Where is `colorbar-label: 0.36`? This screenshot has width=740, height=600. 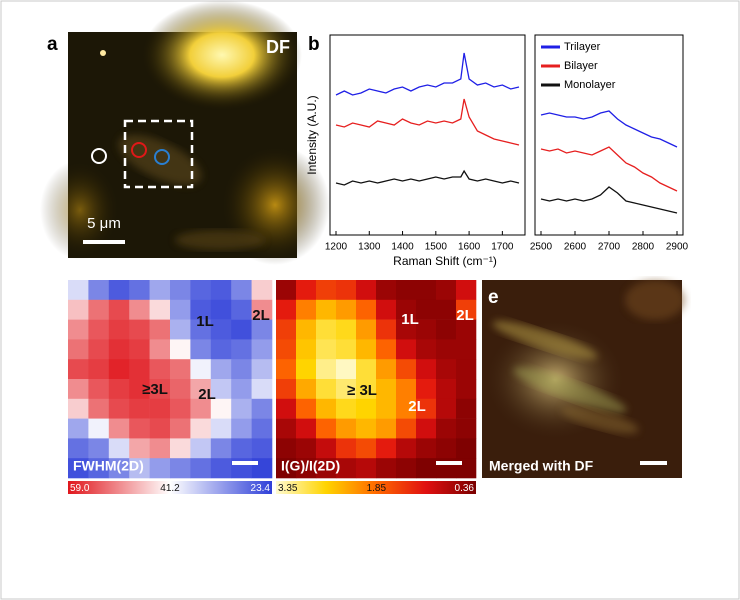 colorbar-label: 0.36 is located at coordinates (465, 488).